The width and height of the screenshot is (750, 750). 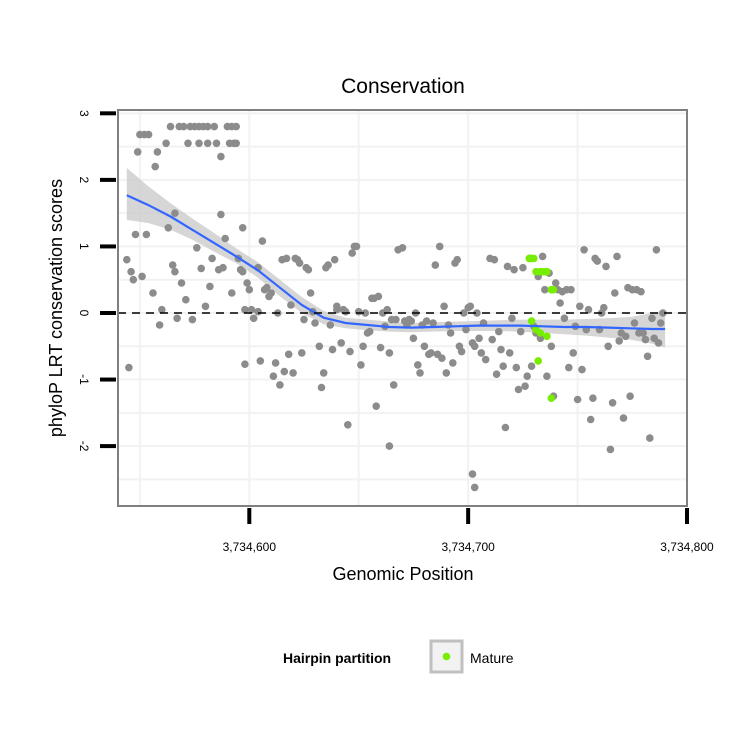 What do you see at coordinates (84, 113) in the screenshot?
I see `y-tick-label: 3` at bounding box center [84, 113].